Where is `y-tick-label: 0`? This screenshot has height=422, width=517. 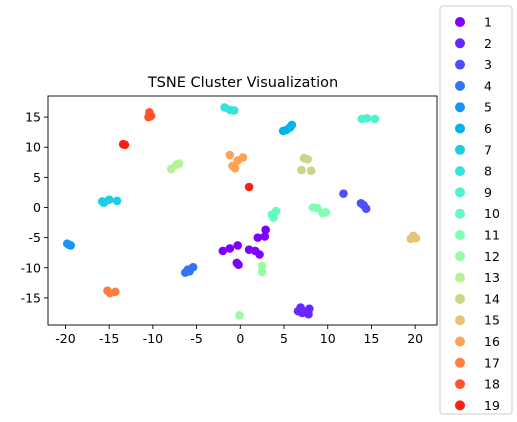 y-tick-label: 0 is located at coordinates (37, 207).